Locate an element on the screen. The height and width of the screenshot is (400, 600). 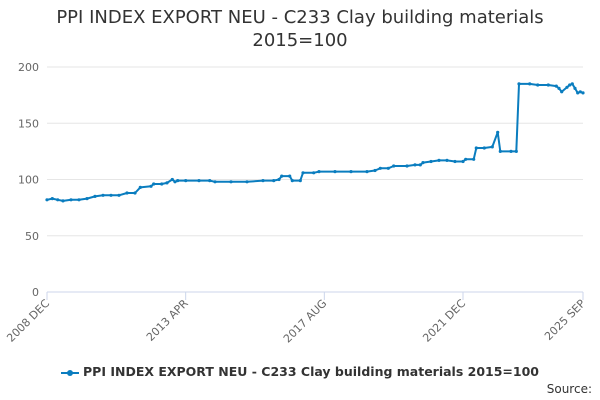
x-tick-label: 2008 DEC is located at coordinates (28, 321).